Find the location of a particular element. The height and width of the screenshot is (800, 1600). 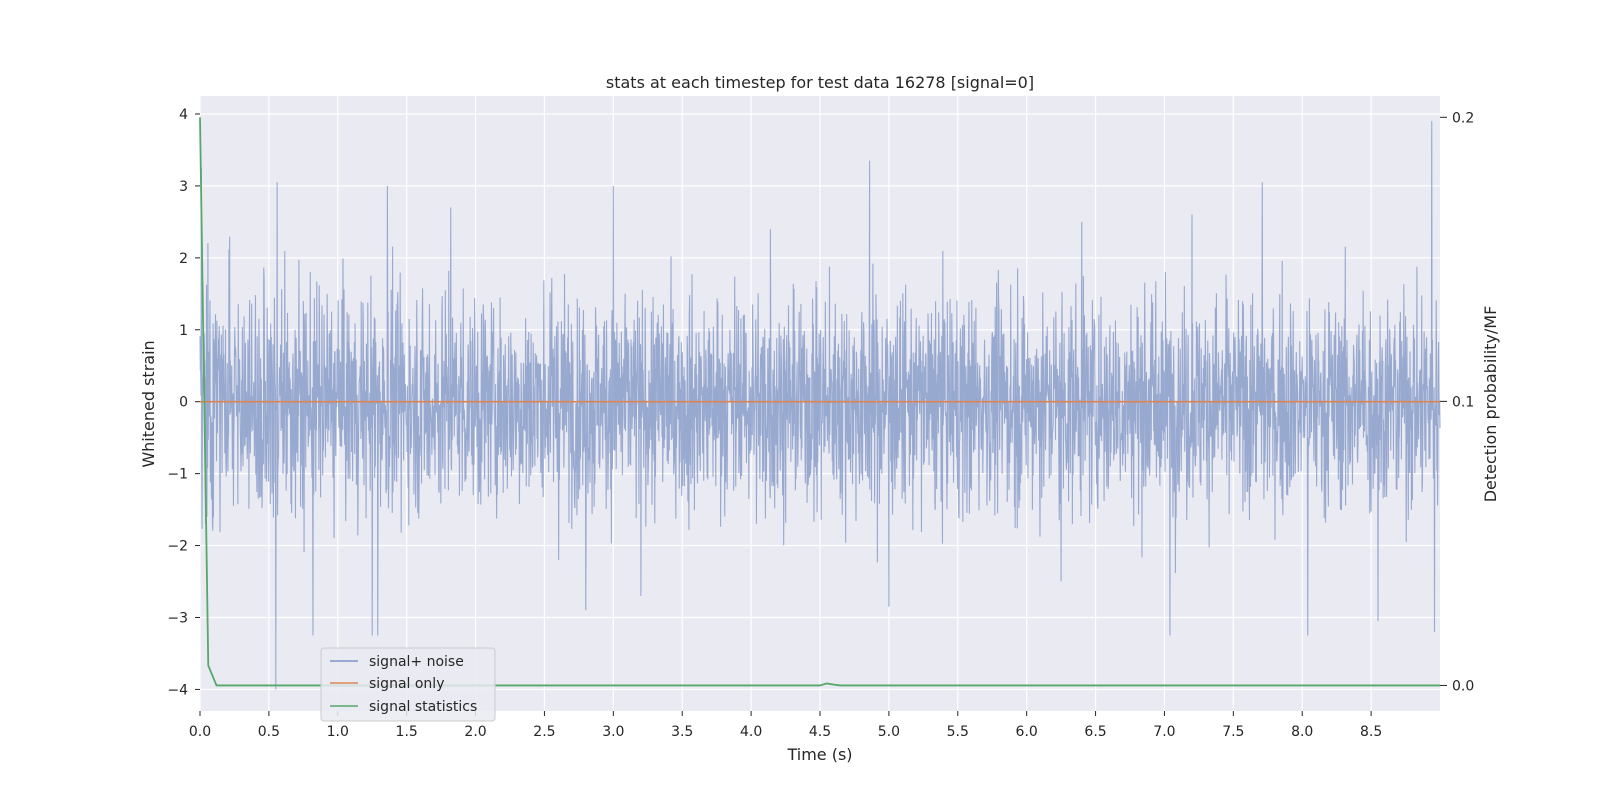

x-tick-label: 0.5 is located at coordinates (269, 732).